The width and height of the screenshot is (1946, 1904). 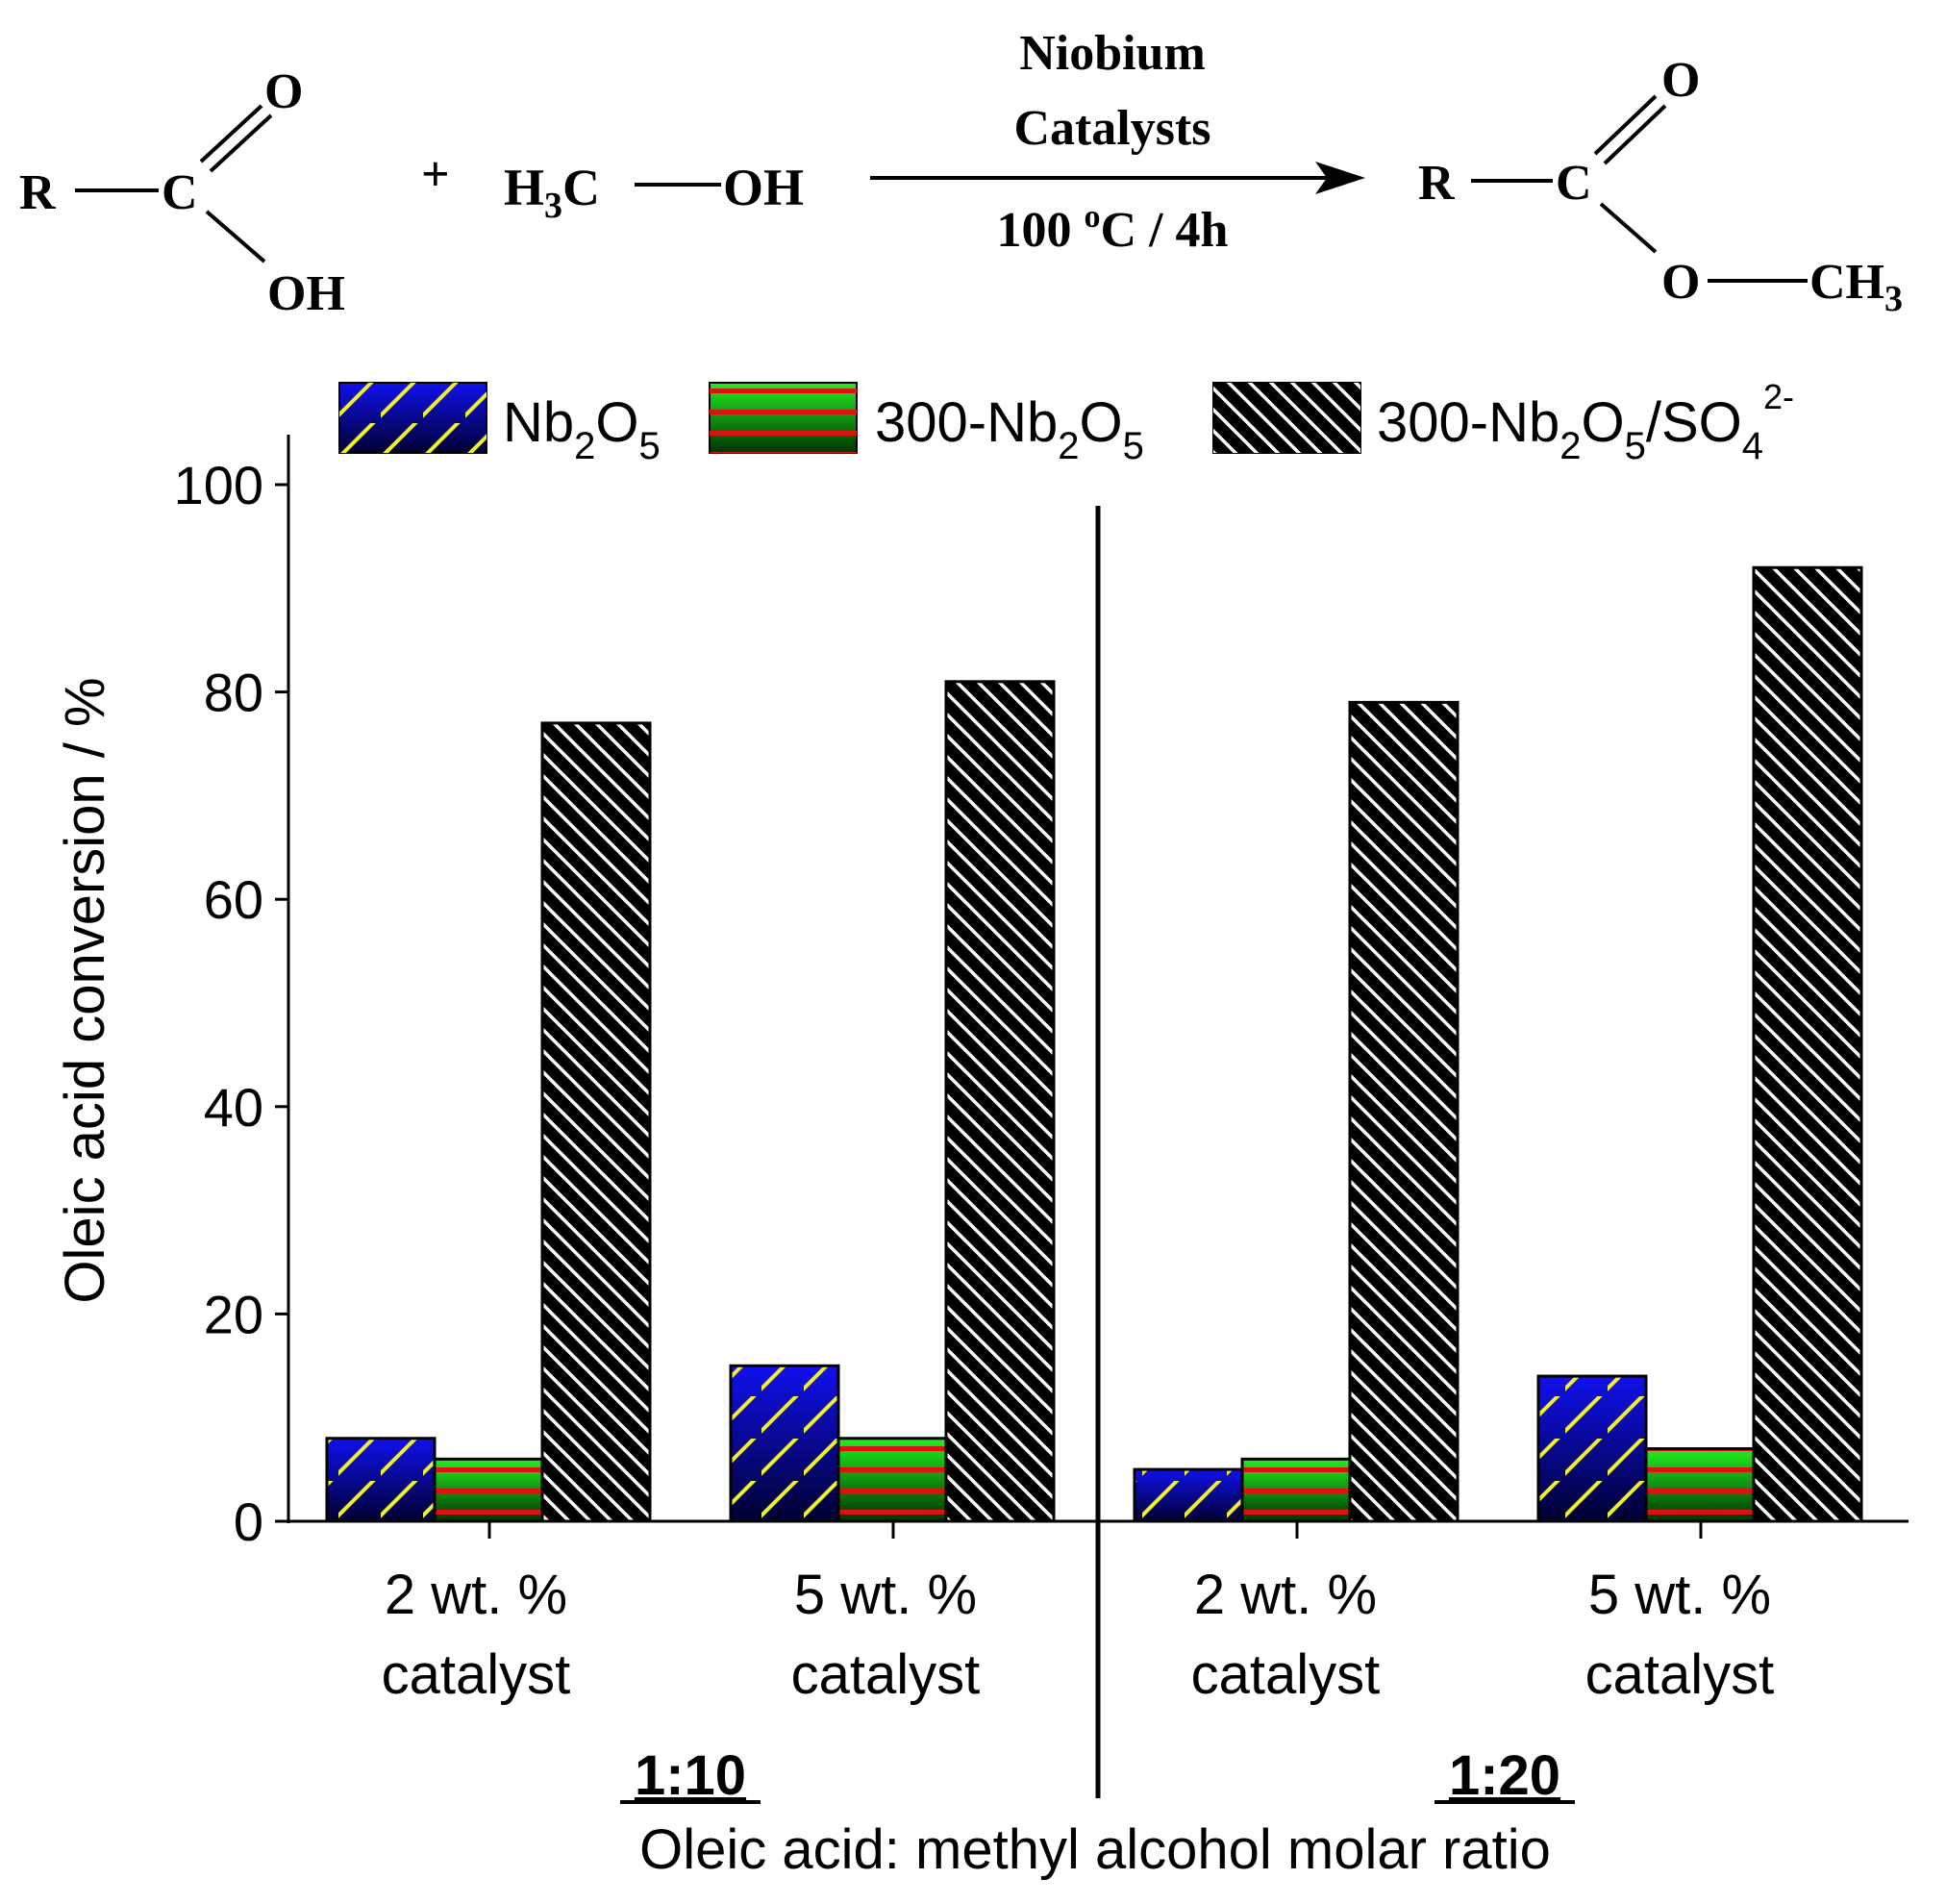 I want to click on bond-c-oh, so click(x=235, y=237).